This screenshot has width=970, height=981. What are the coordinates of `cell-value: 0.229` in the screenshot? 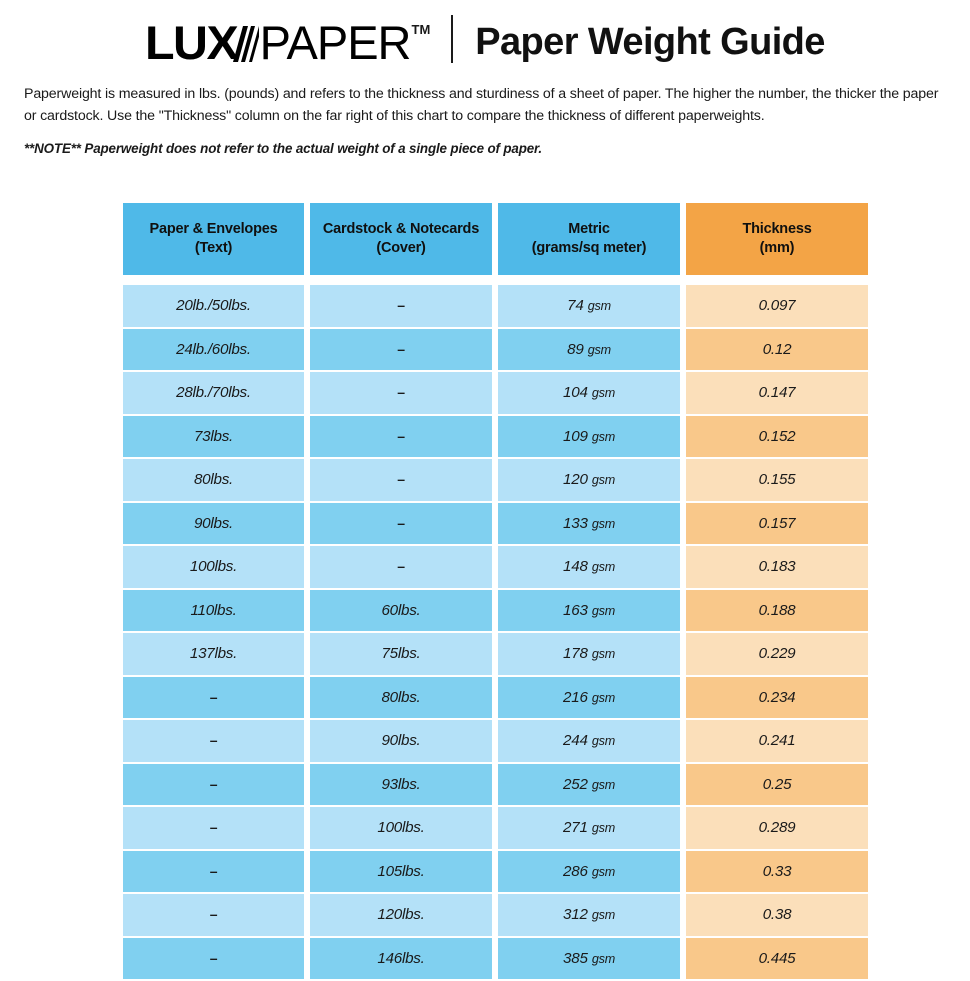 It's located at (777, 654).